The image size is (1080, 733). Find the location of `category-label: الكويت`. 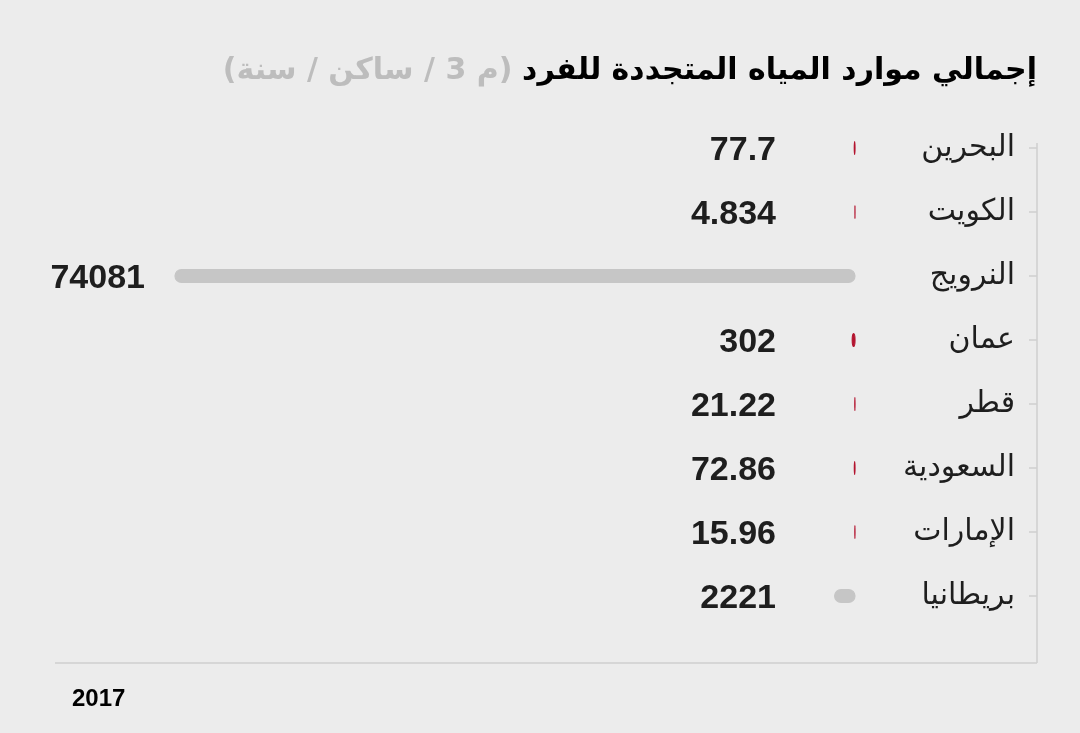

category-label: الكويت is located at coordinates (971, 210).